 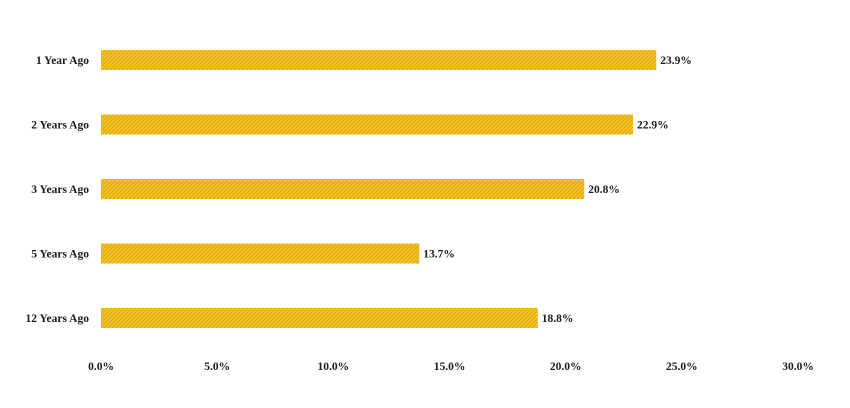 I want to click on category-label-1-year-ago: 1 Year Ago, so click(x=62, y=61).